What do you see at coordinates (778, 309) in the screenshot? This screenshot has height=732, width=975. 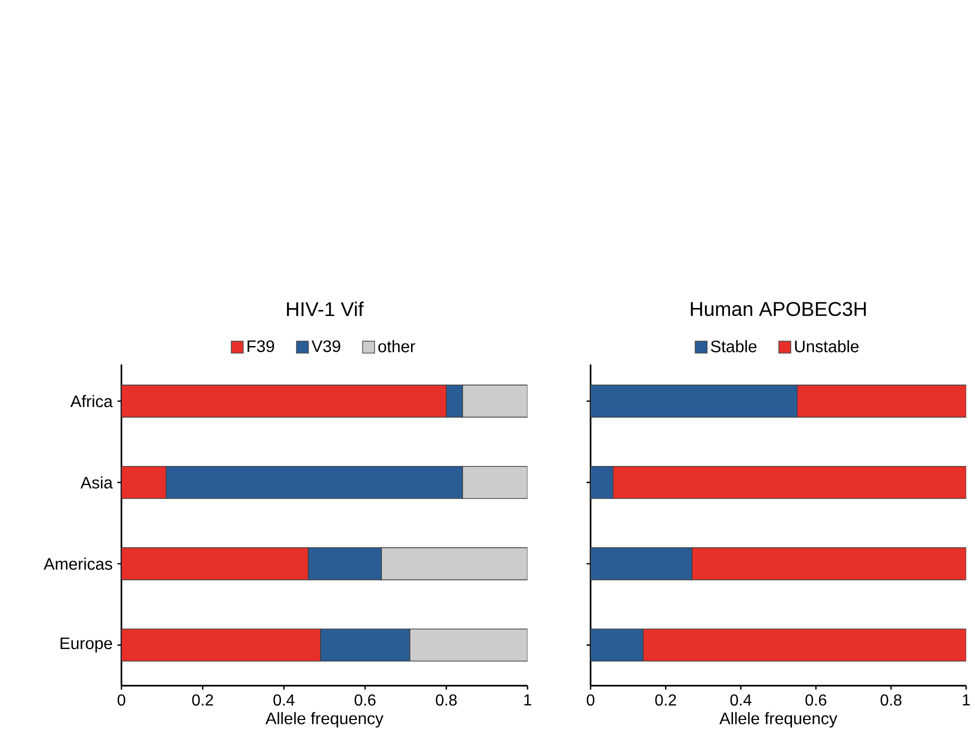 I see `chart-title: Human APOBEC3H` at bounding box center [778, 309].